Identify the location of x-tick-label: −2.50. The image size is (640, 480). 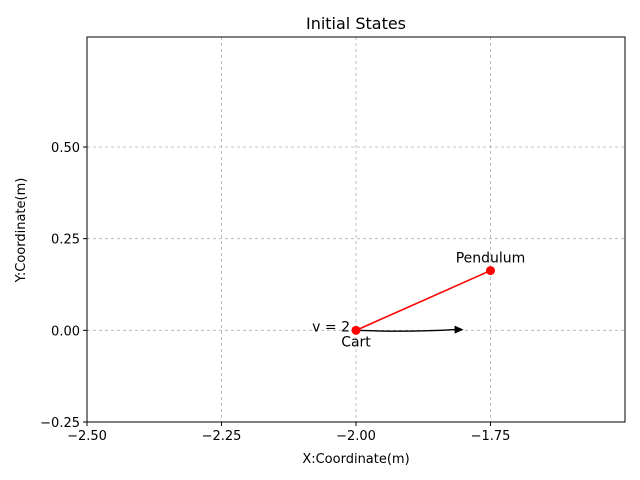
(87, 436).